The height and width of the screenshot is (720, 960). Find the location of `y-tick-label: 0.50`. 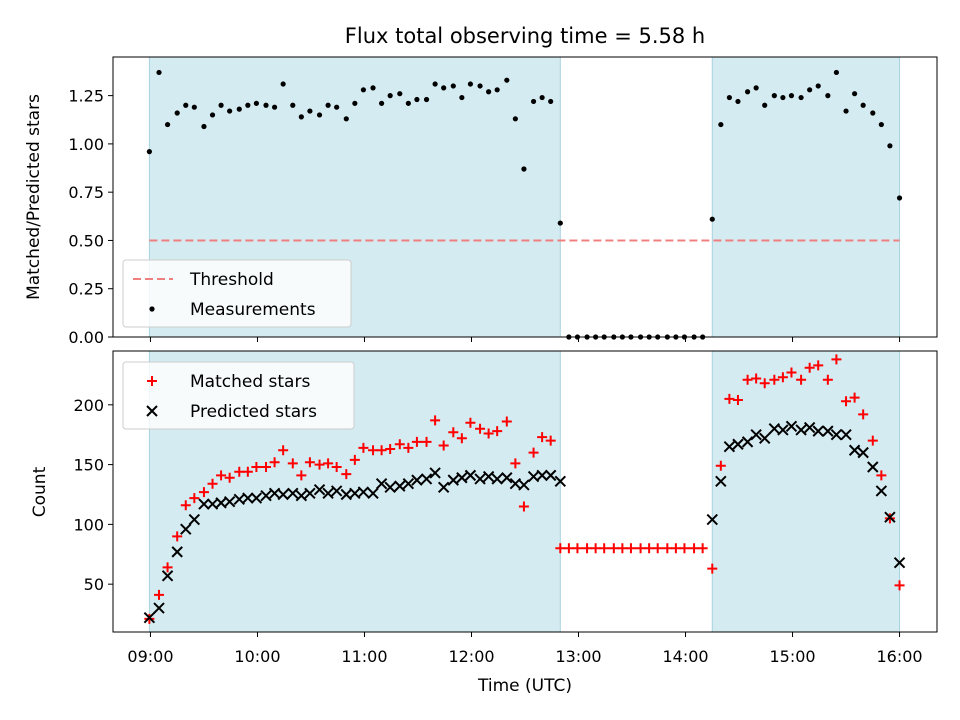

y-tick-label: 0.50 is located at coordinates (86, 240).